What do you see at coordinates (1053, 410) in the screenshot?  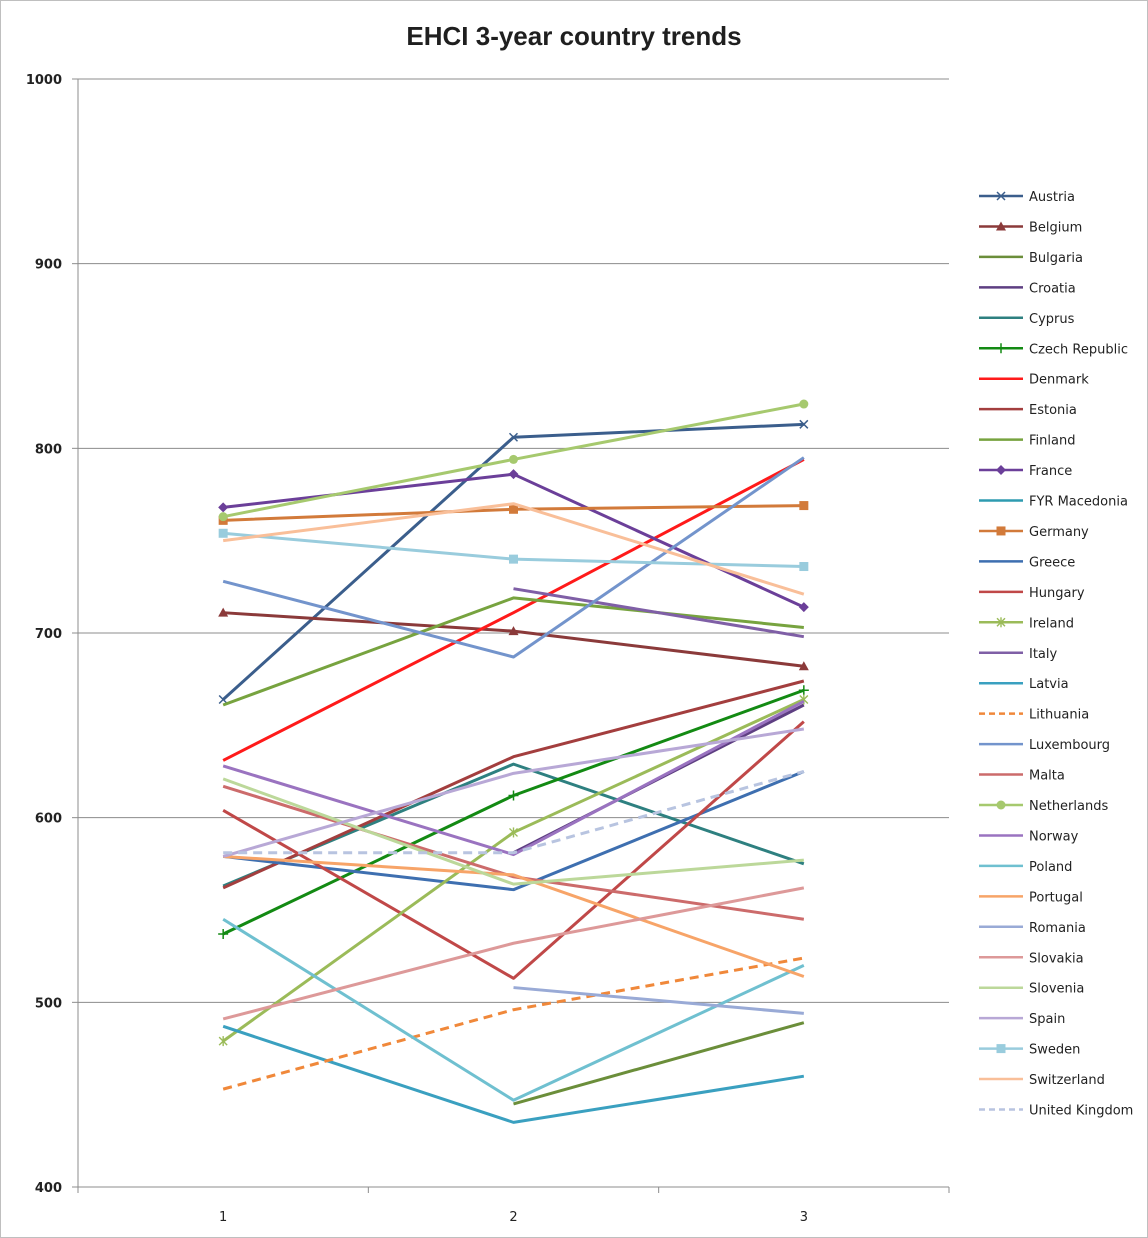 I see `legend-label: Estonia` at bounding box center [1053, 410].